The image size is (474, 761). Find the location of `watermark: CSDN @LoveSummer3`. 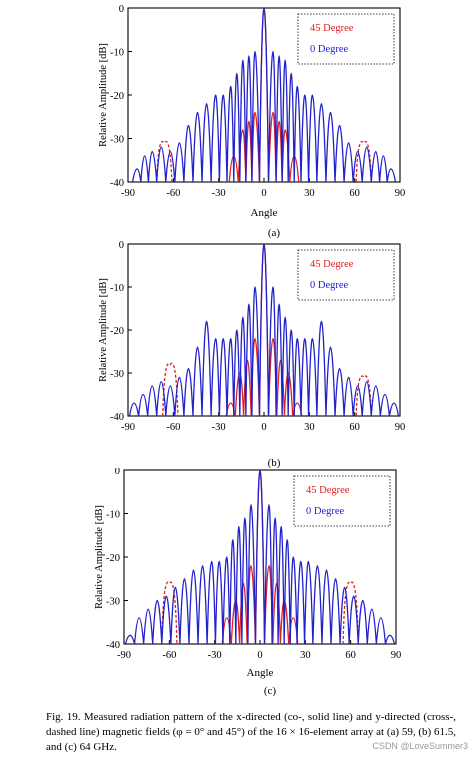

watermark: CSDN @LoveSummer3 is located at coordinates (420, 746).